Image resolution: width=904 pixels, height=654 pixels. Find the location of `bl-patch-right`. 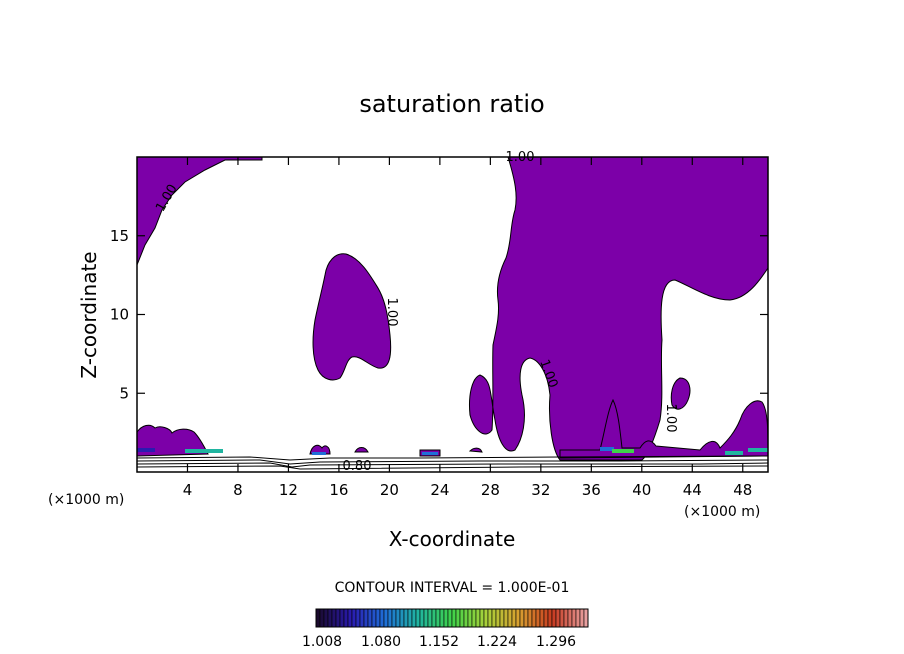

bl-patch-right is located at coordinates (664, 428).